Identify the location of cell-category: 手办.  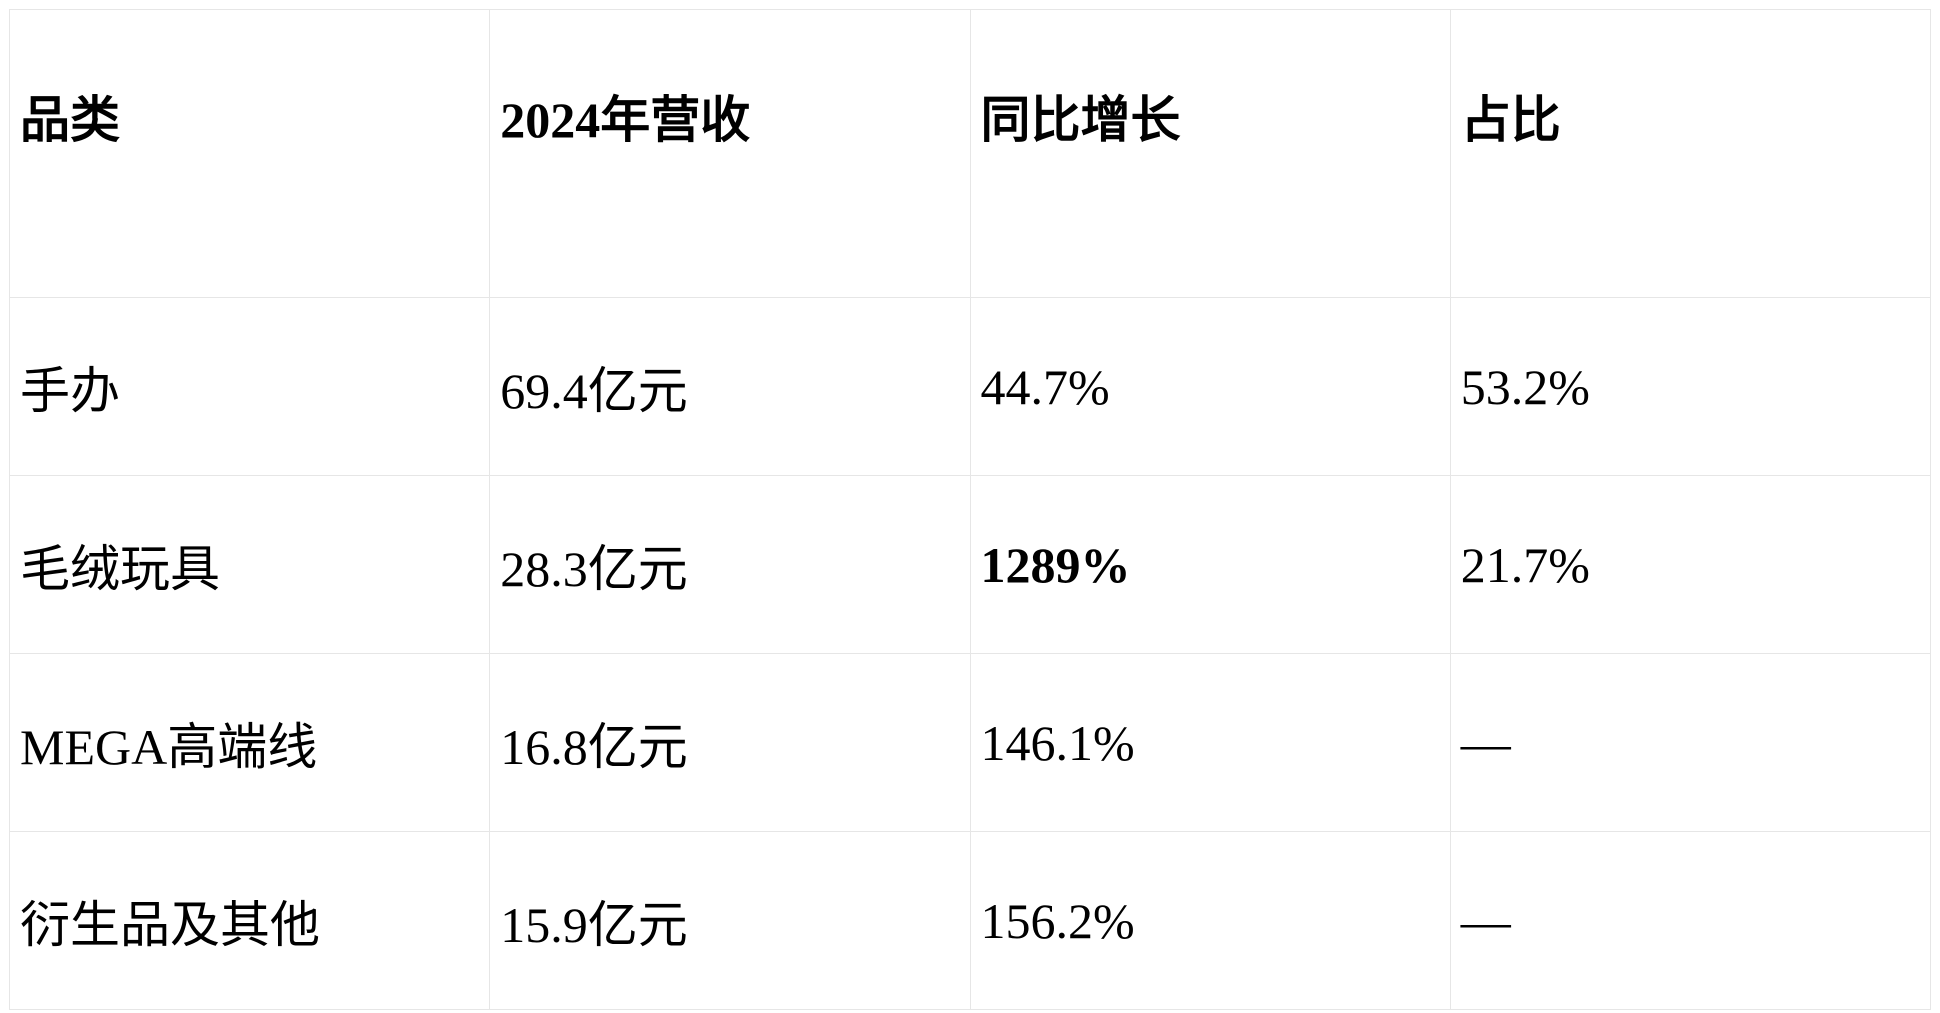
(249, 386).